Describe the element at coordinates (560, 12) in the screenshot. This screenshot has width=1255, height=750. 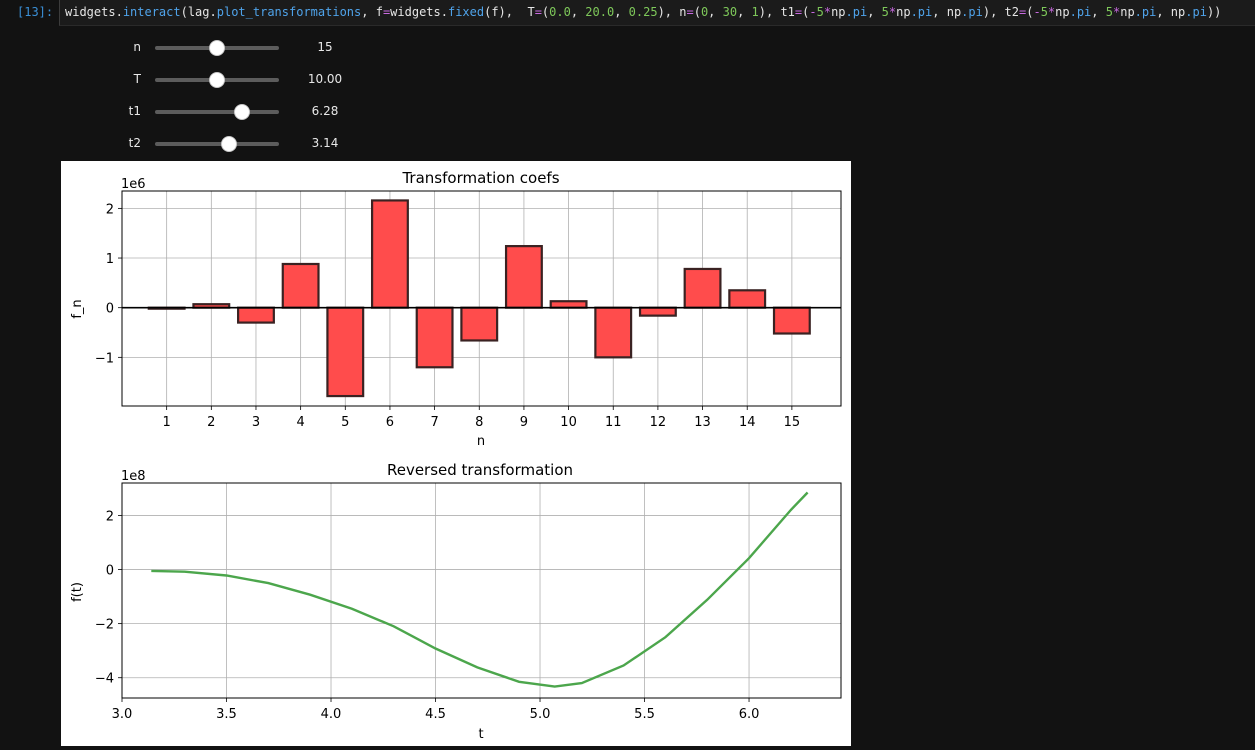
I see `code-token: 0.0` at that location.